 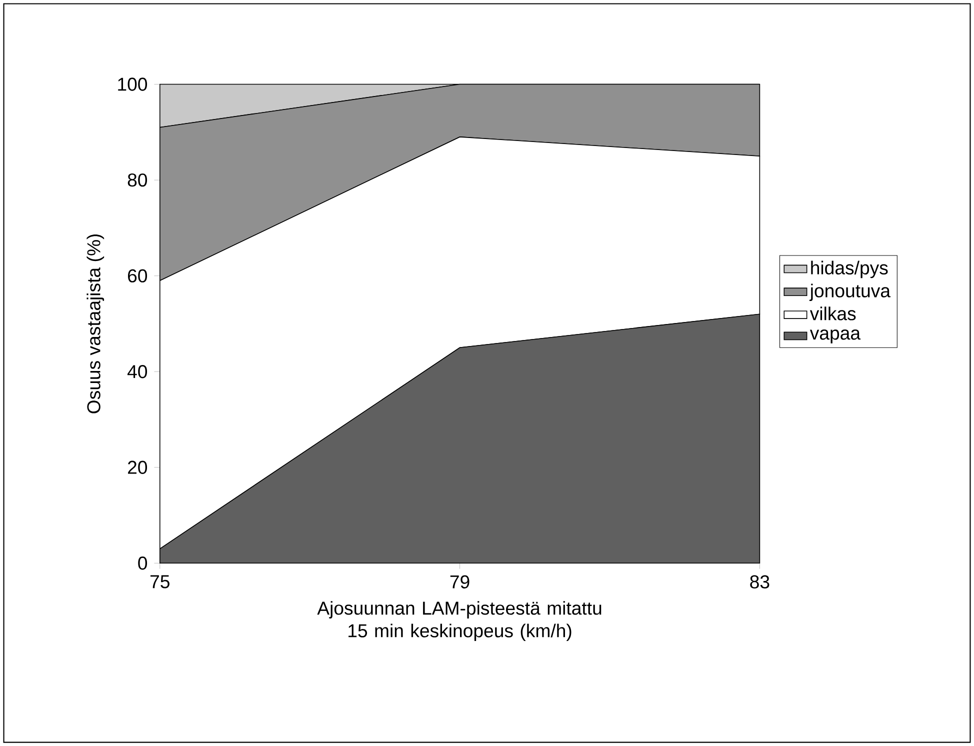 What do you see at coordinates (133, 84) in the screenshot?
I see `y-tick-label: 100` at bounding box center [133, 84].